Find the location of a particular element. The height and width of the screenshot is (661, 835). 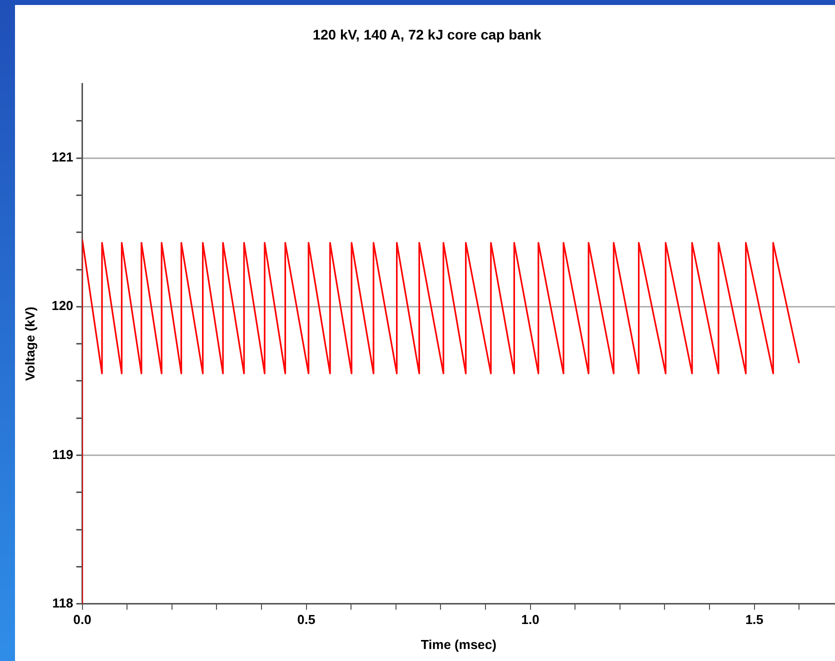

x-tick-label: 1.0 is located at coordinates (530, 620).